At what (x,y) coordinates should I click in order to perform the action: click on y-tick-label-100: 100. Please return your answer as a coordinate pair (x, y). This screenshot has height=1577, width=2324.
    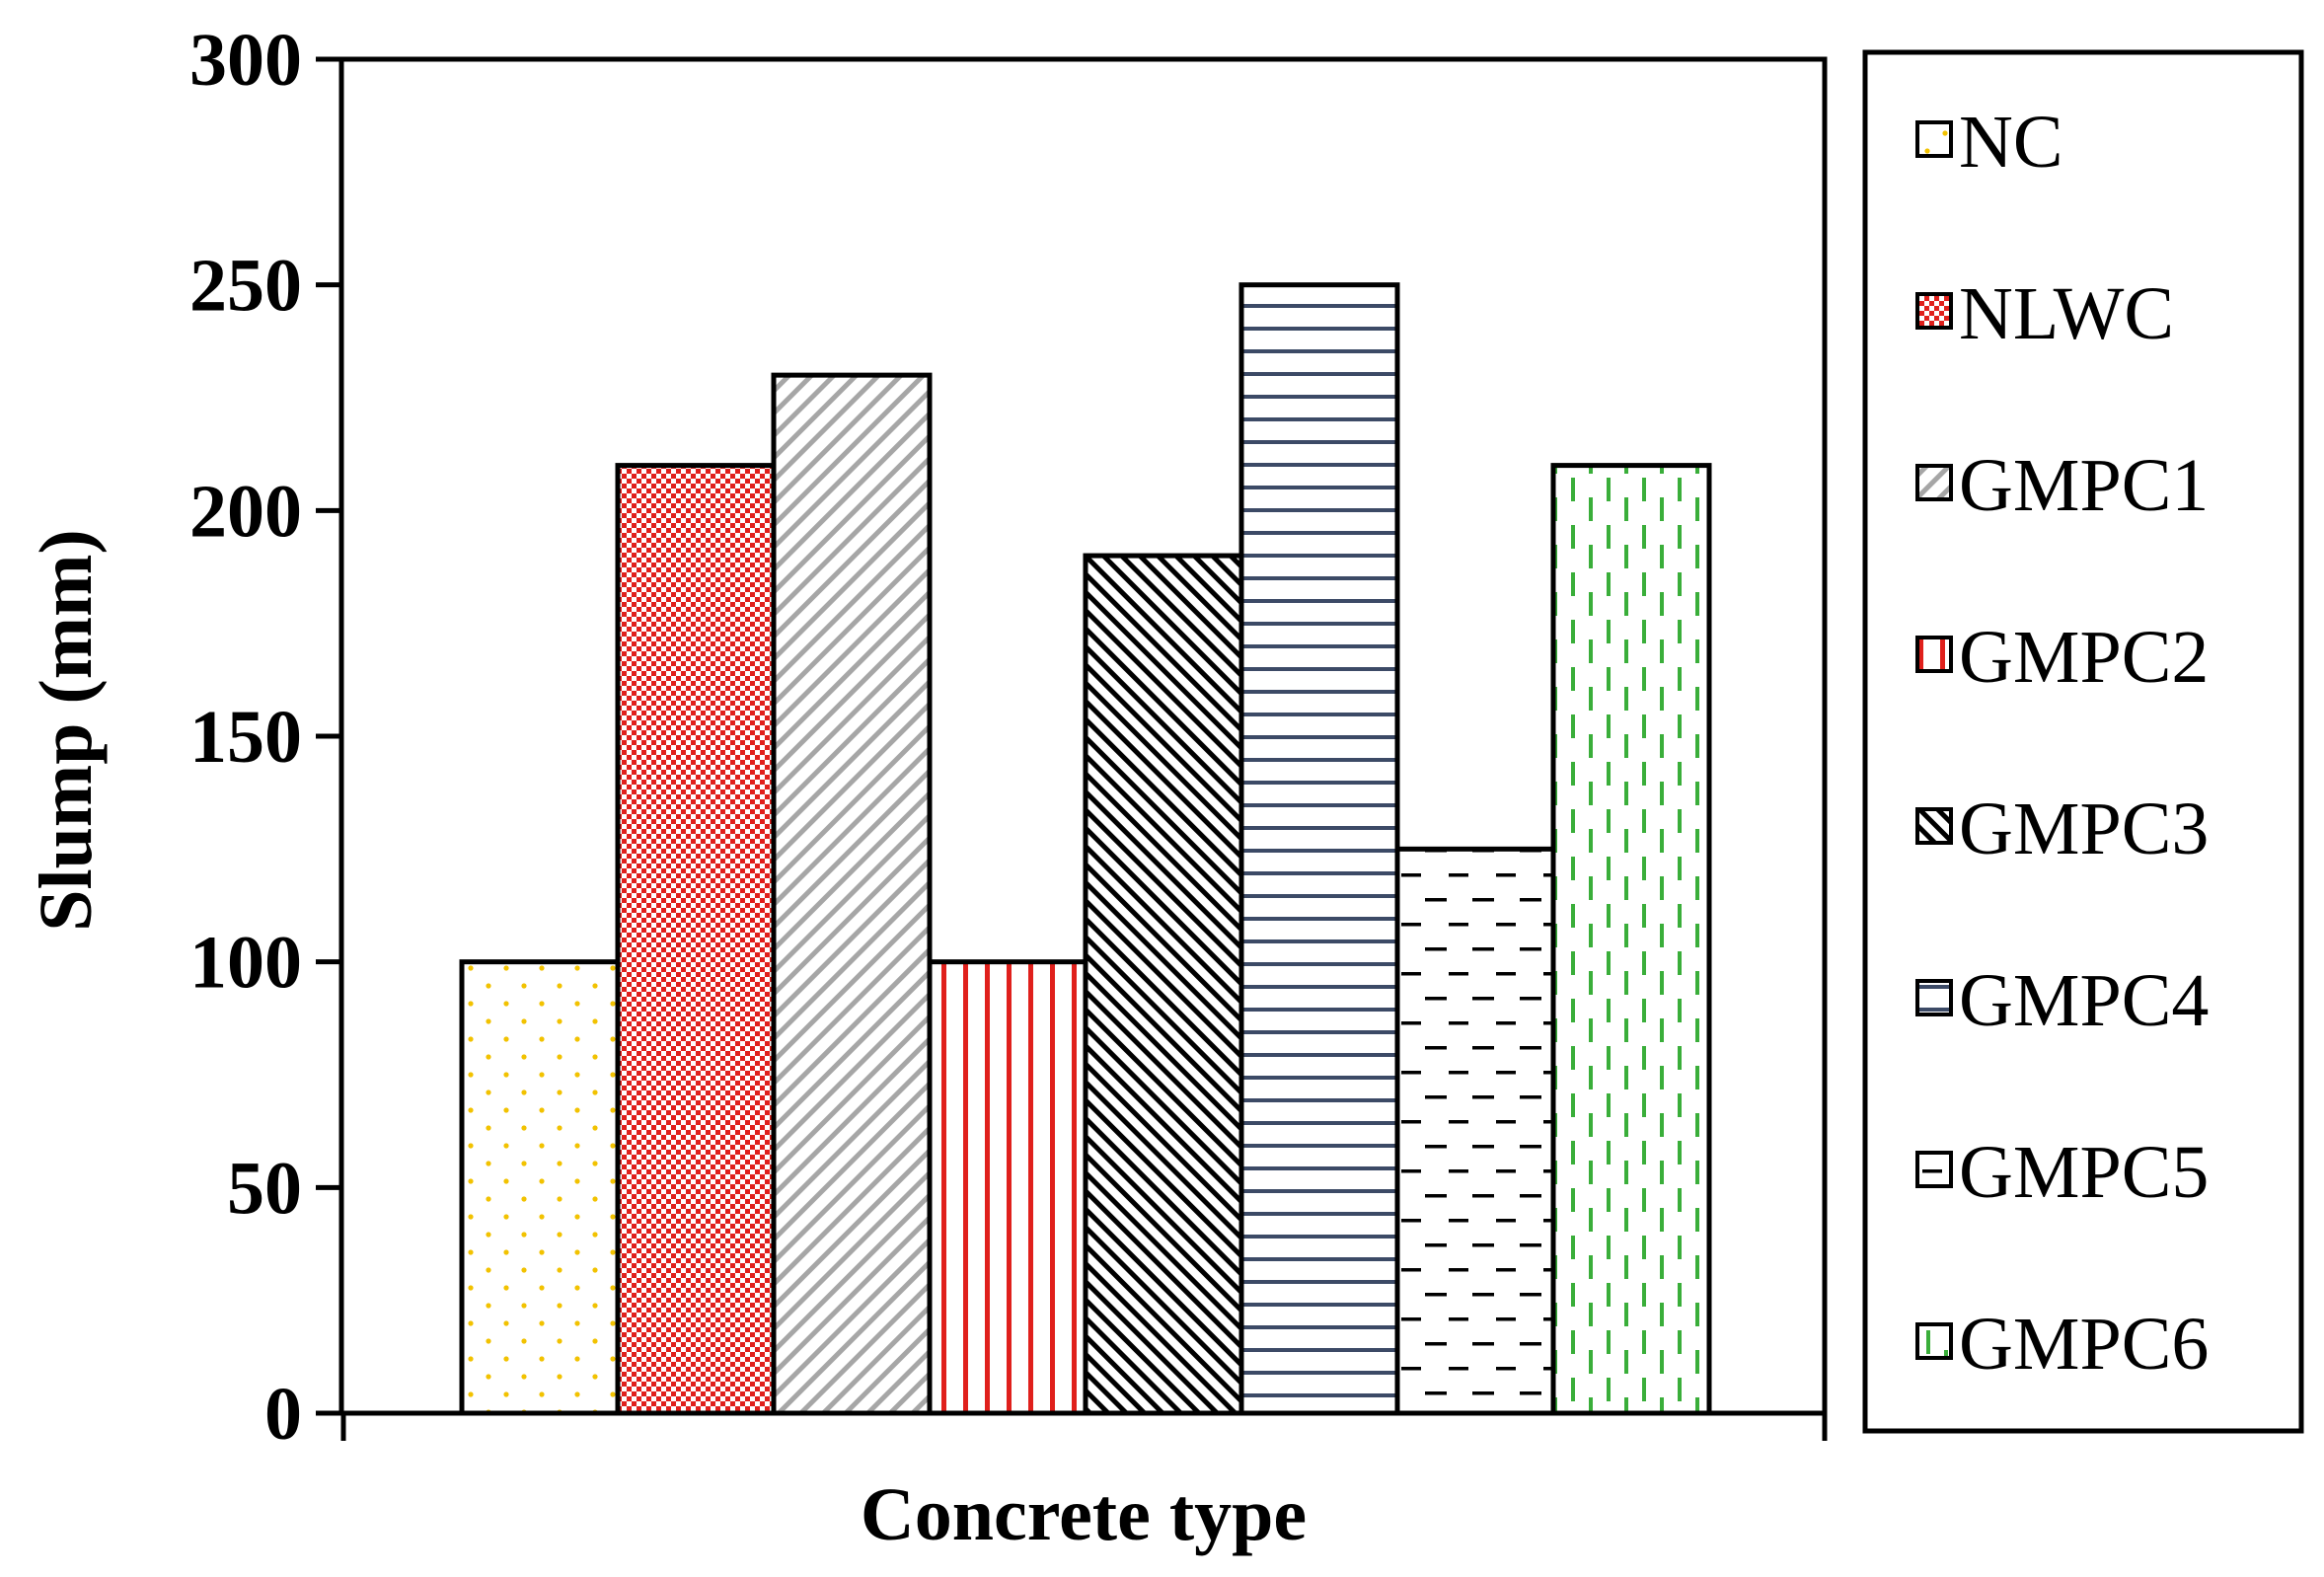
    Looking at the image, I should click on (246, 963).